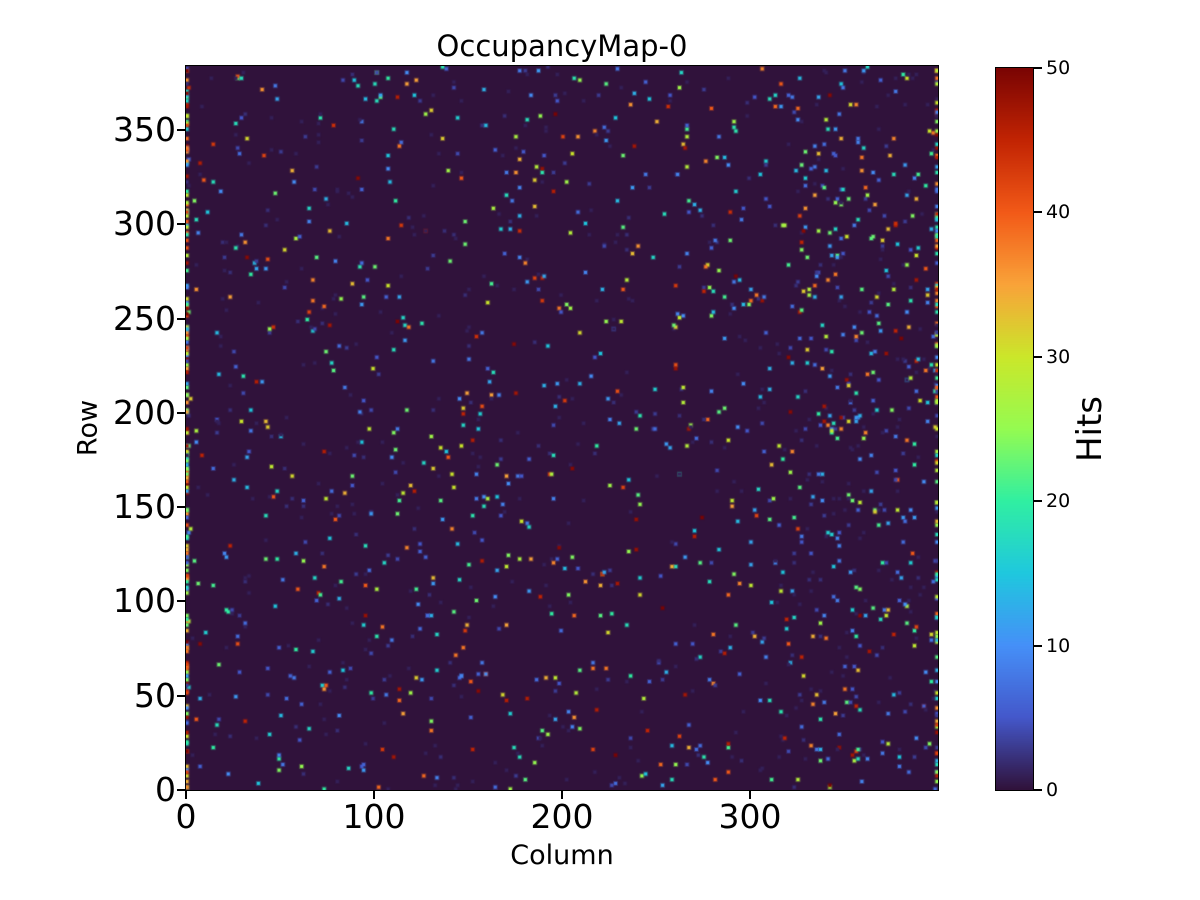 Image resolution: width=1200 pixels, height=900 pixels. I want to click on y-tick-label: 50, so click(155, 695).